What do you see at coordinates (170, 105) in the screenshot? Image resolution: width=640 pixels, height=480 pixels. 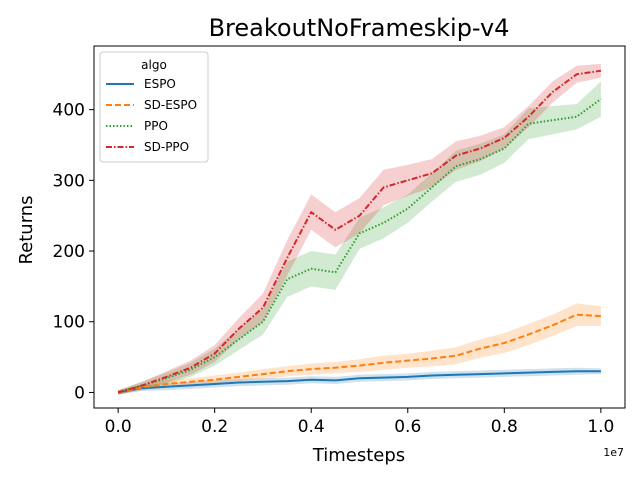 I see `legend-label-sd-espo: SD-ESPO` at bounding box center [170, 105].